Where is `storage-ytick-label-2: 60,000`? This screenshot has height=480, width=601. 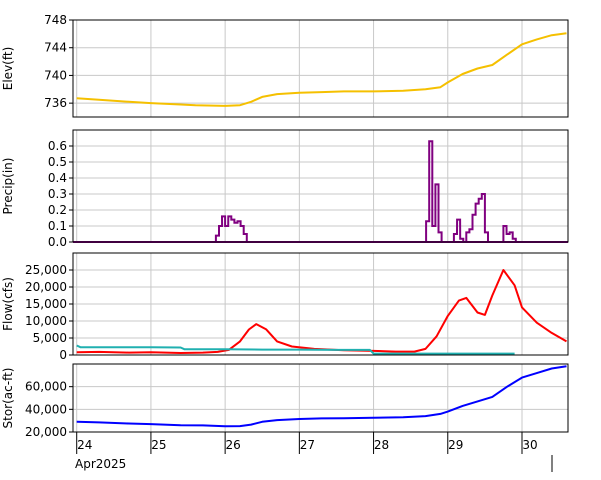 storage-ytick-label-2: 60,000 is located at coordinates (46, 387).